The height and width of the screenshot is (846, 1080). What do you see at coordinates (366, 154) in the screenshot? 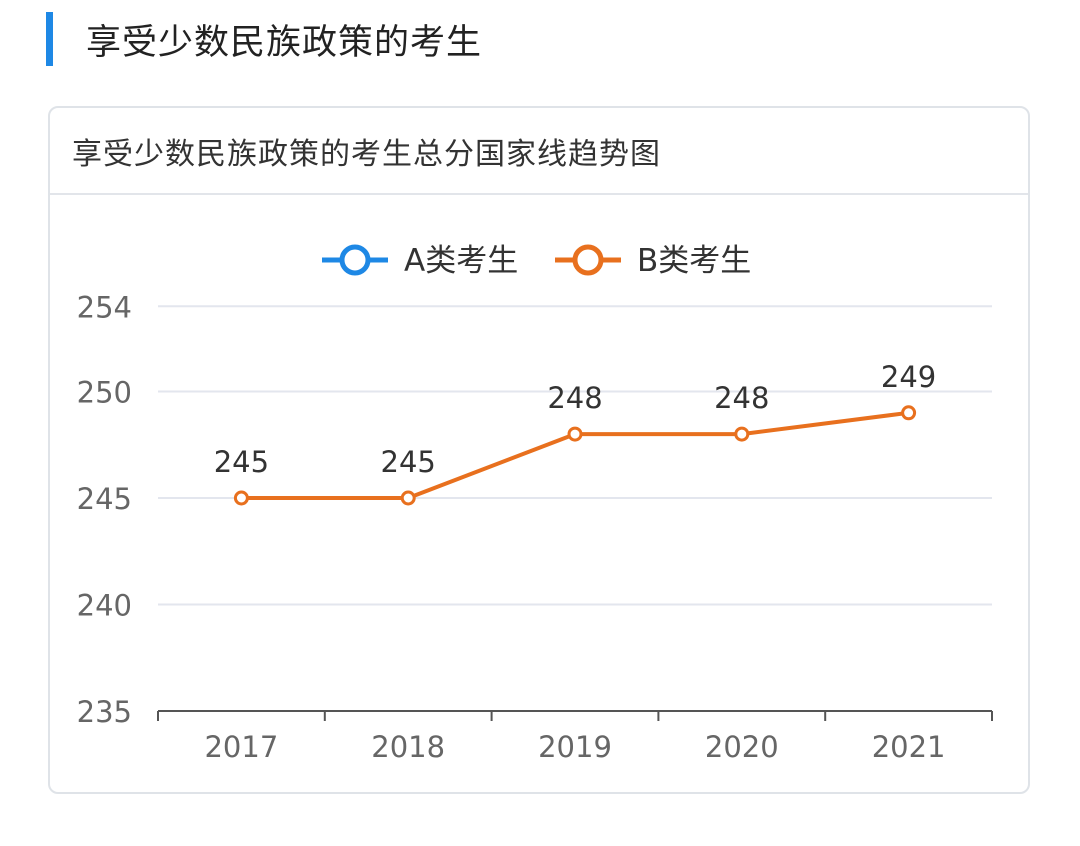
I see `card-title: 享受少数民族政策的考生总分国家线趋势图` at bounding box center [366, 154].